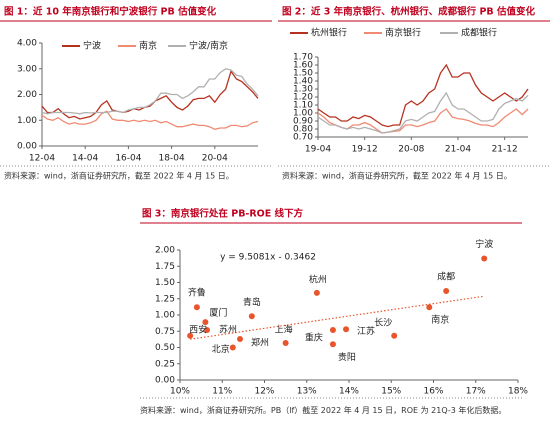 The width and height of the screenshot is (550, 435). Describe the element at coordinates (148, 46) in the screenshot. I see `legend-label: 南京` at that location.